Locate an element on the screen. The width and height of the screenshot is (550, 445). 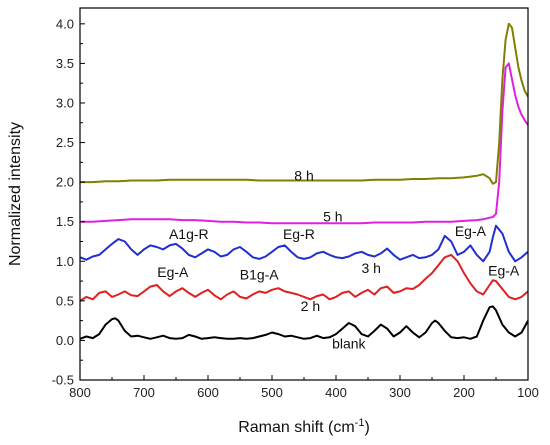
annotation-label: 2 h is located at coordinates (310, 306).